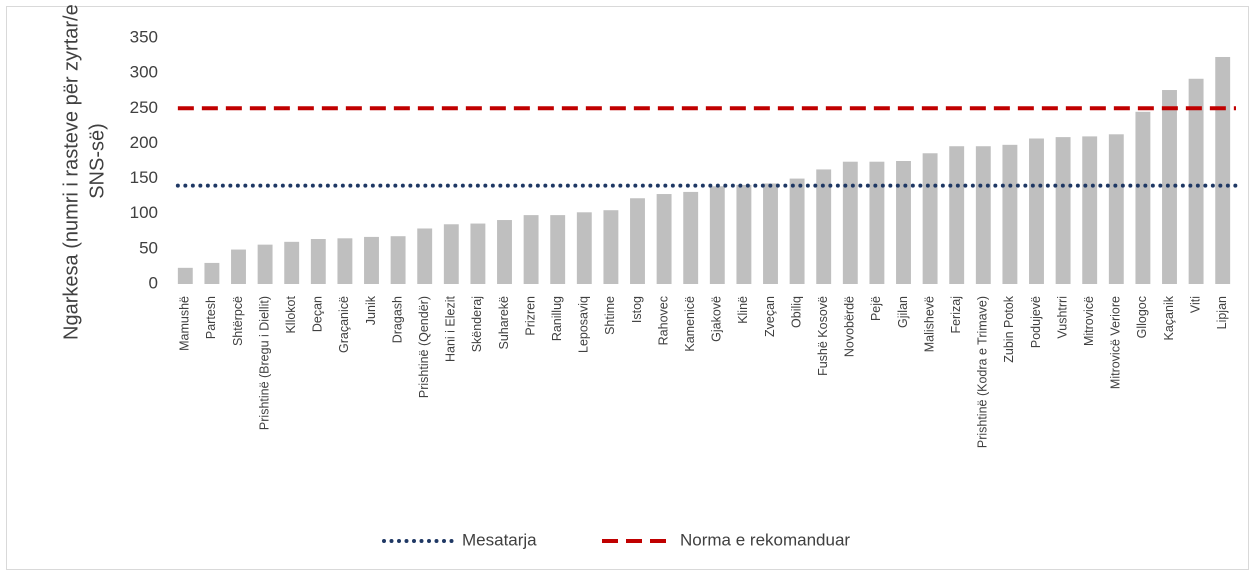  I want to click on y-tick-label: 350, so click(144, 36).